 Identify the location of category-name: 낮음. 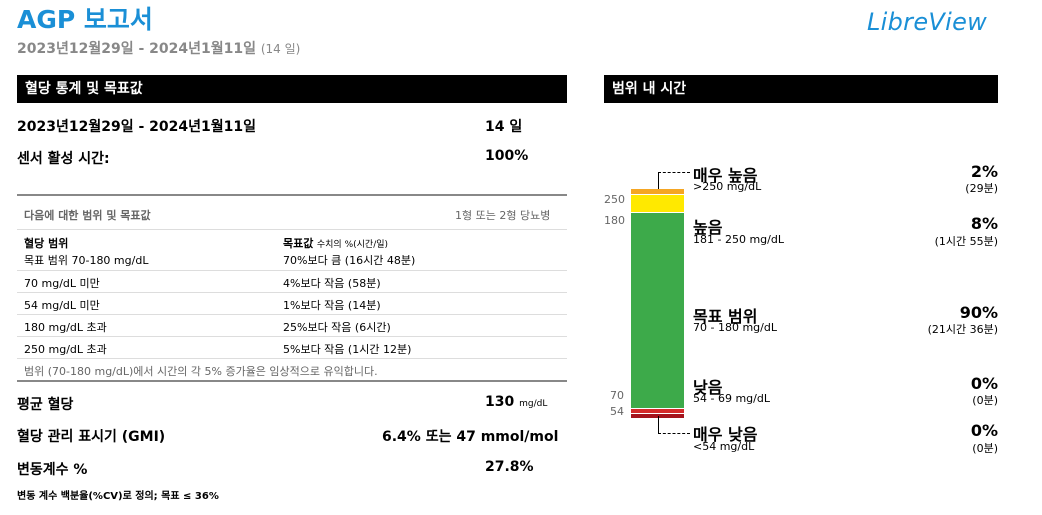
(708, 387).